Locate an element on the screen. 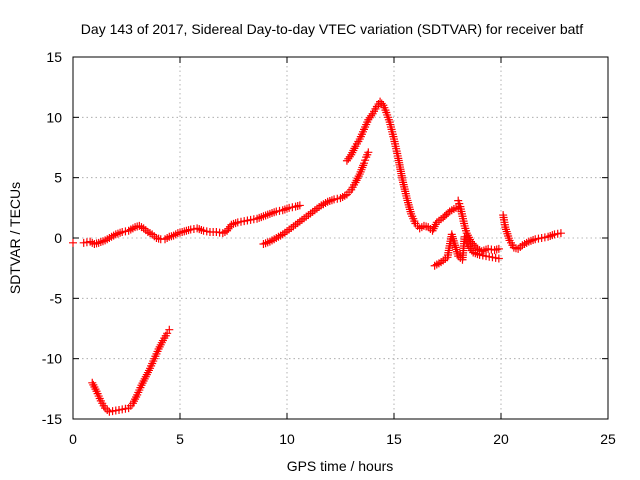 This screenshot has width=640, height=480. y-tick-label: 15 is located at coordinates (54, 57).